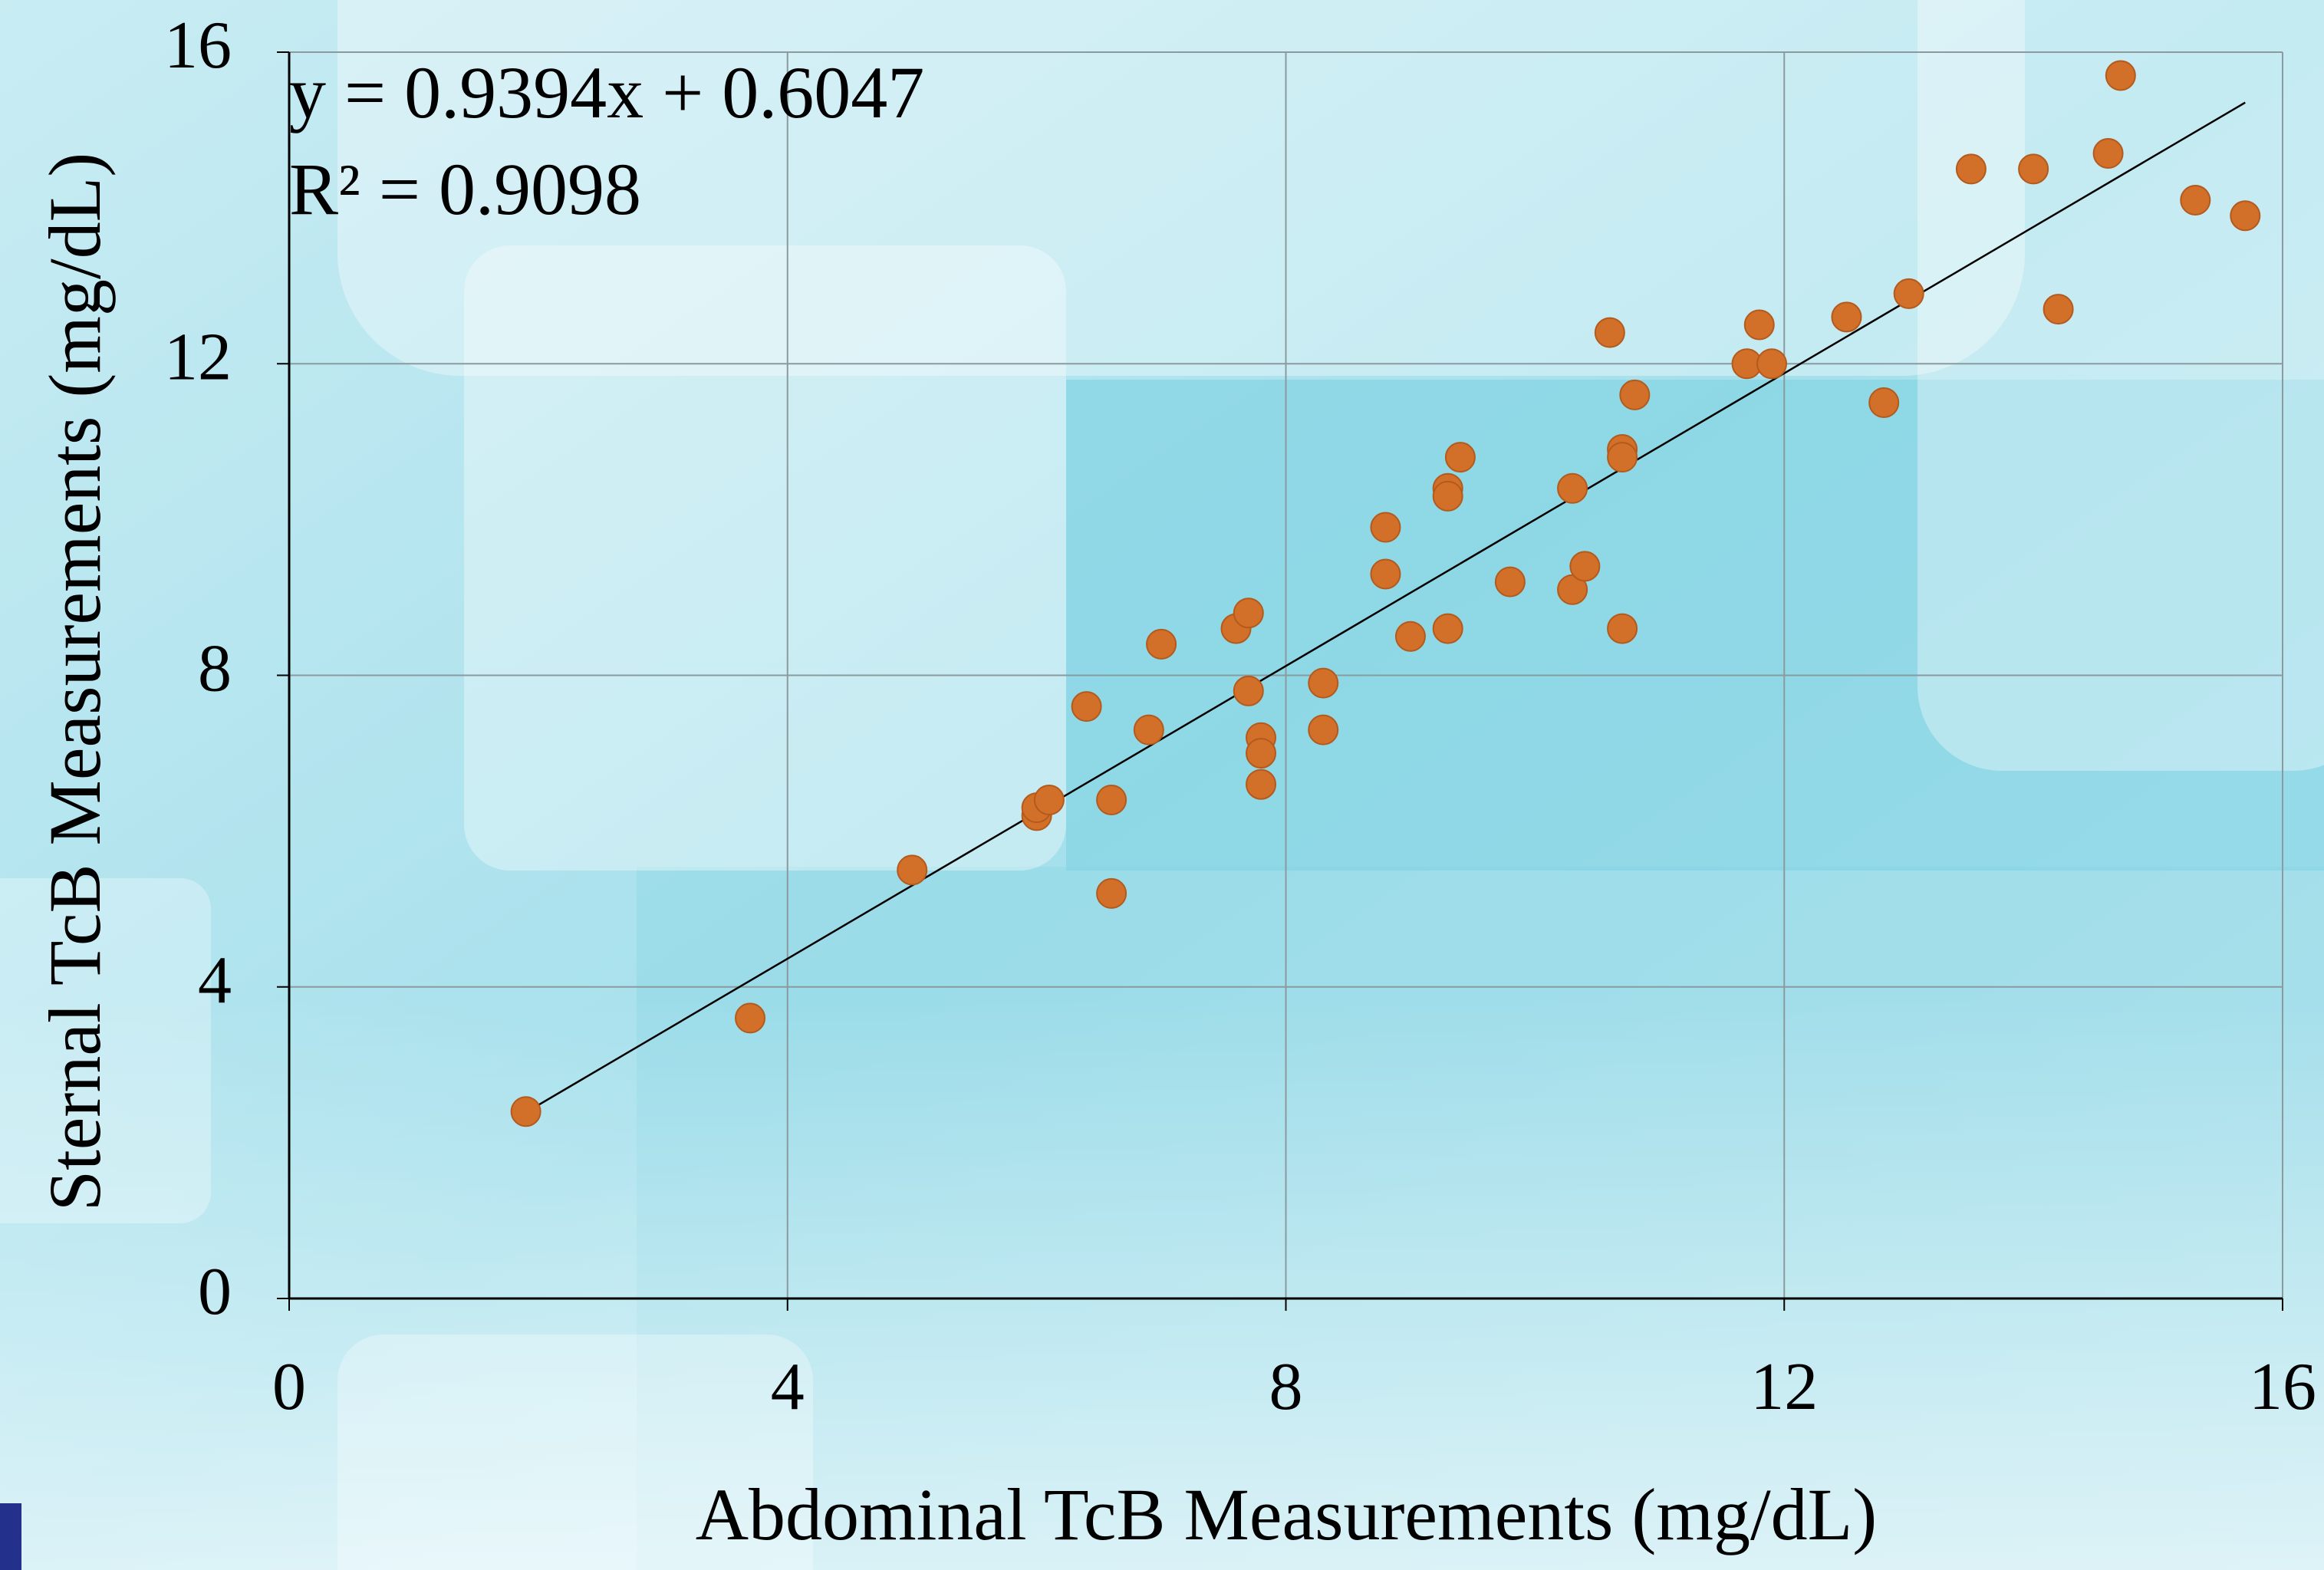 This screenshot has height=1570, width=2324. What do you see at coordinates (465, 189) in the screenshot?
I see `r-squared: R² = 0.9098` at bounding box center [465, 189].